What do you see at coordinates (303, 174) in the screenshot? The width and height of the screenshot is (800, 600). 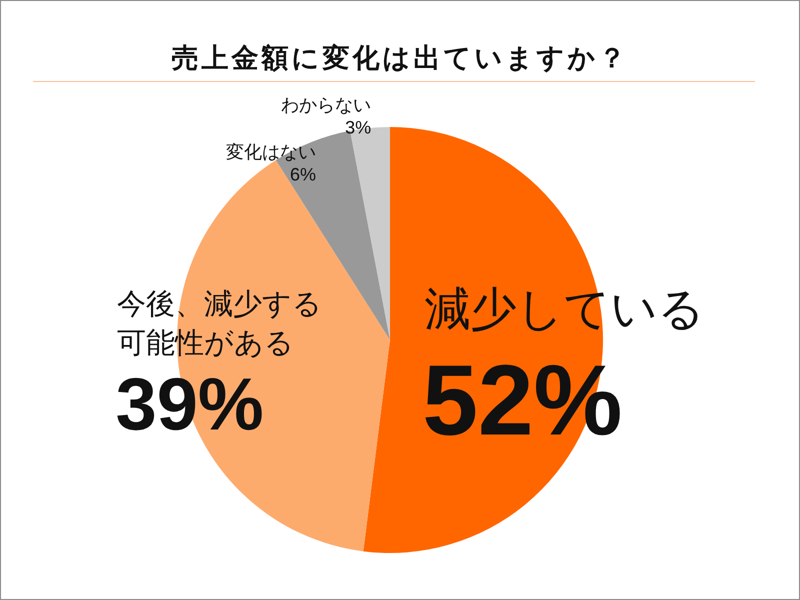 I see `data-label: 6%` at bounding box center [303, 174].